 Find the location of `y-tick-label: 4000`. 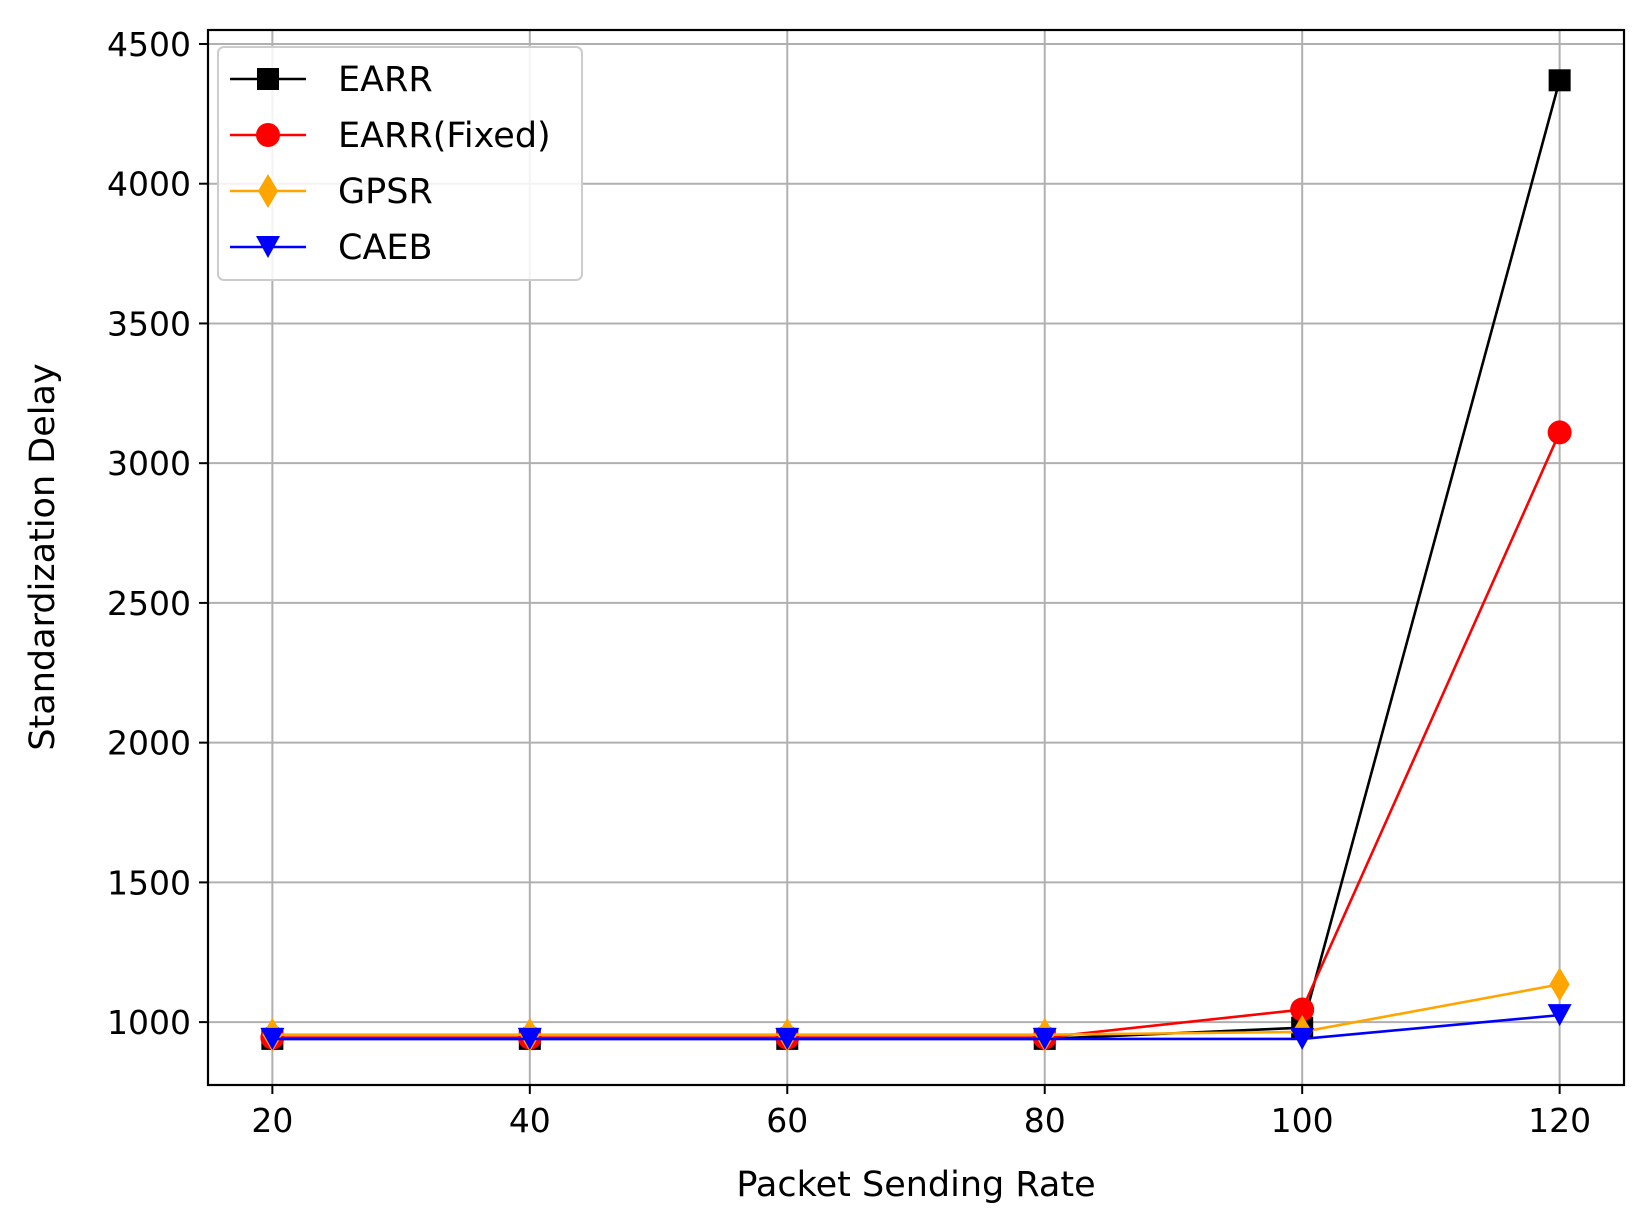

y-tick-label: 4000 is located at coordinates (149, 184).